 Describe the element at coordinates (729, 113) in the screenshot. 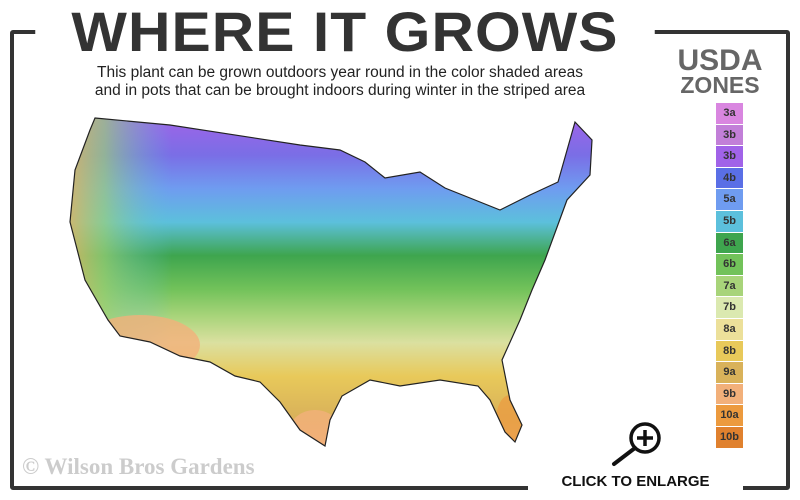

I see `legend-zone-3a: 3a` at that location.